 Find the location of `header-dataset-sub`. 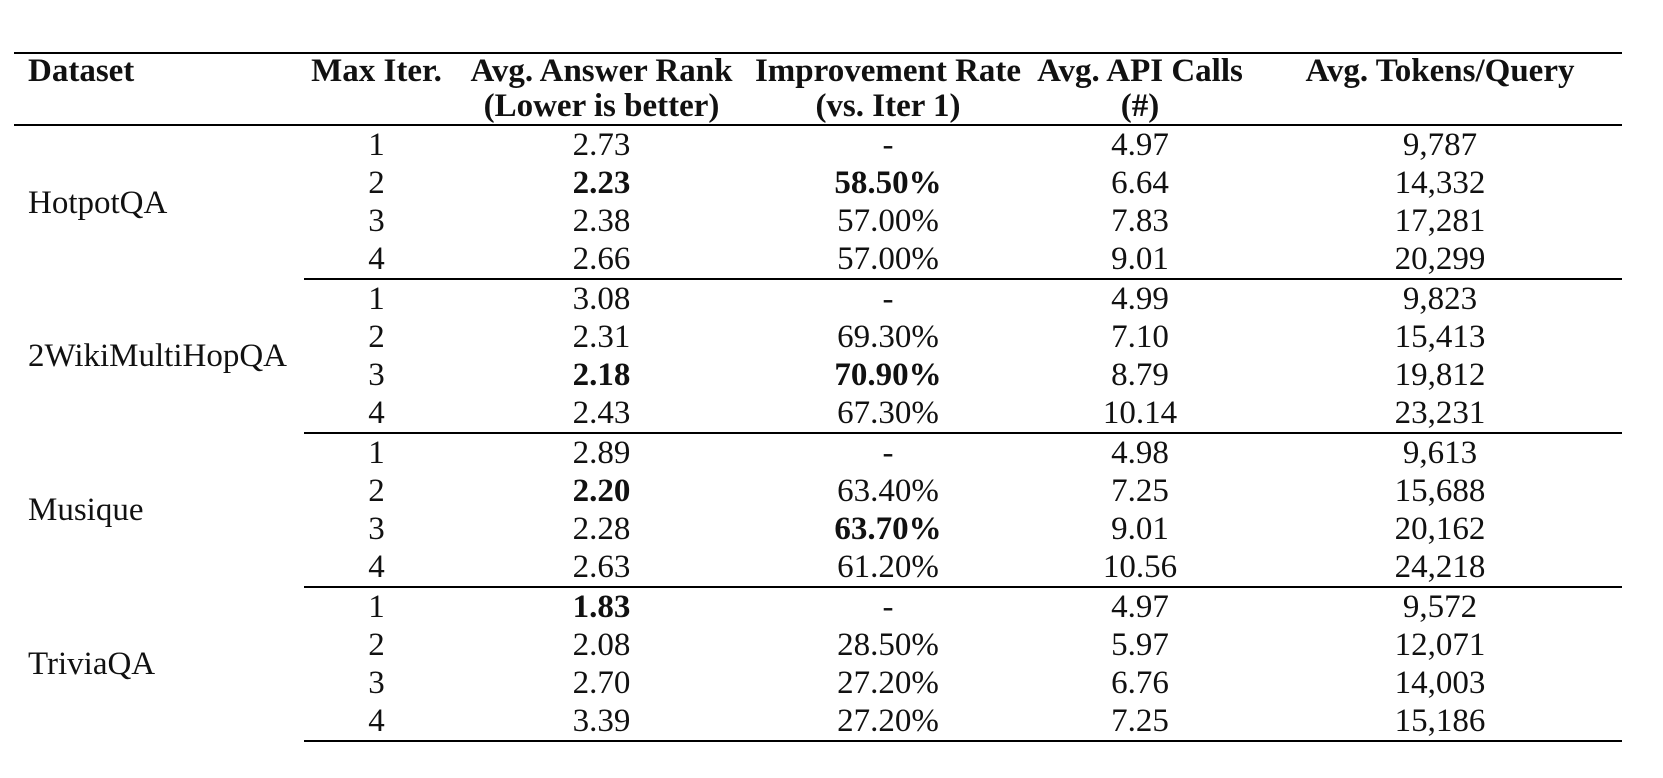

header-dataset-sub is located at coordinates (159, 107).